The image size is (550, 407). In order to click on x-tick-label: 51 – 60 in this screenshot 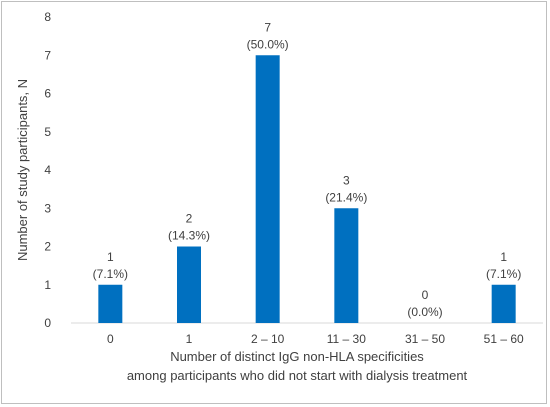, I will do `click(504, 339)`.